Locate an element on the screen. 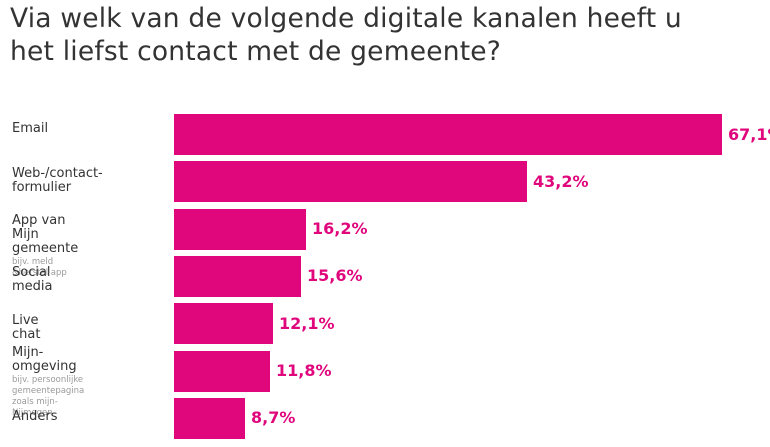 This screenshot has height=447, width=770. value-label: 12,1% is located at coordinates (307, 323).